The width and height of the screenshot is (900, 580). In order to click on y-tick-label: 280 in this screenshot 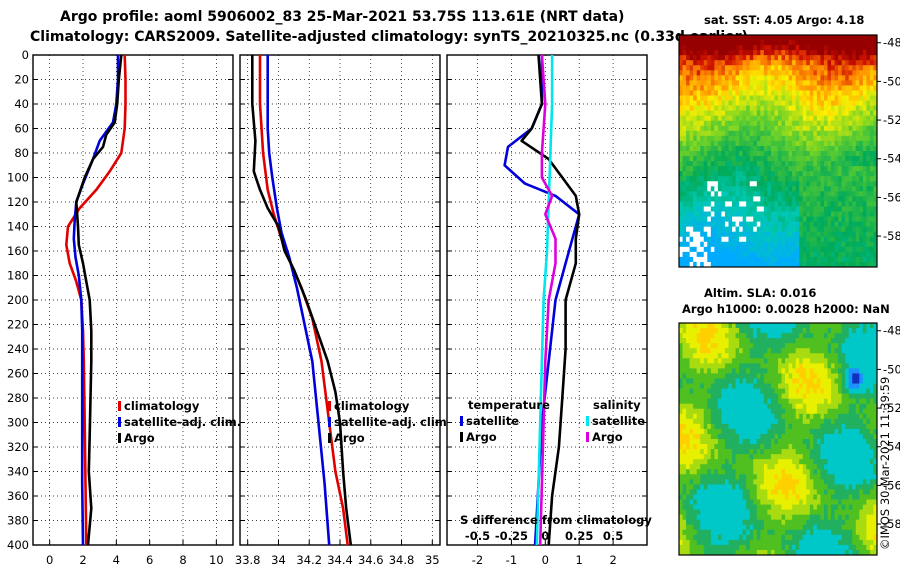, I will do `click(18, 398)`.